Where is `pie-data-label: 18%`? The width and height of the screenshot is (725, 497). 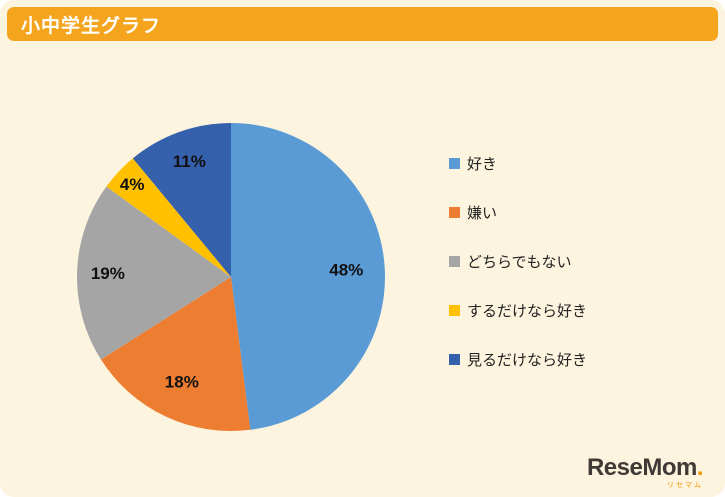
pie-data-label: 18% is located at coordinates (182, 382).